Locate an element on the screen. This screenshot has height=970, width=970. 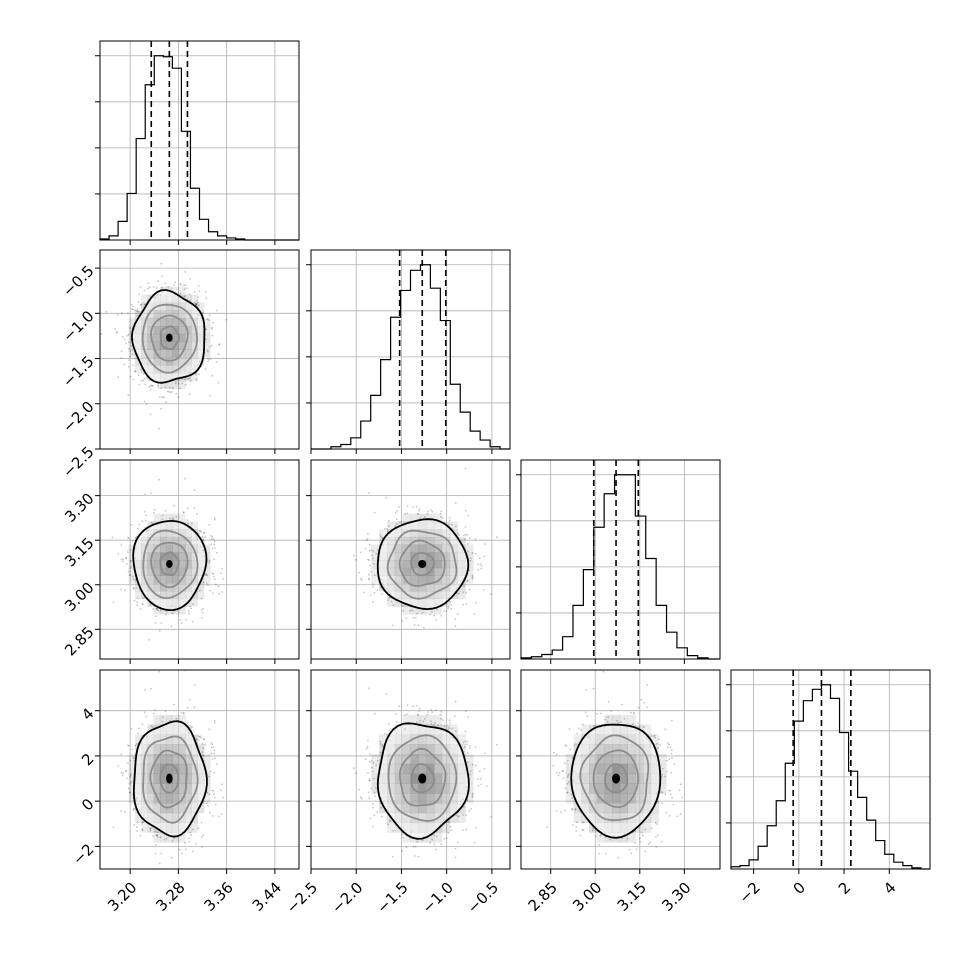
y-tick-label-p1: −1.5 is located at coordinates (78, 371).